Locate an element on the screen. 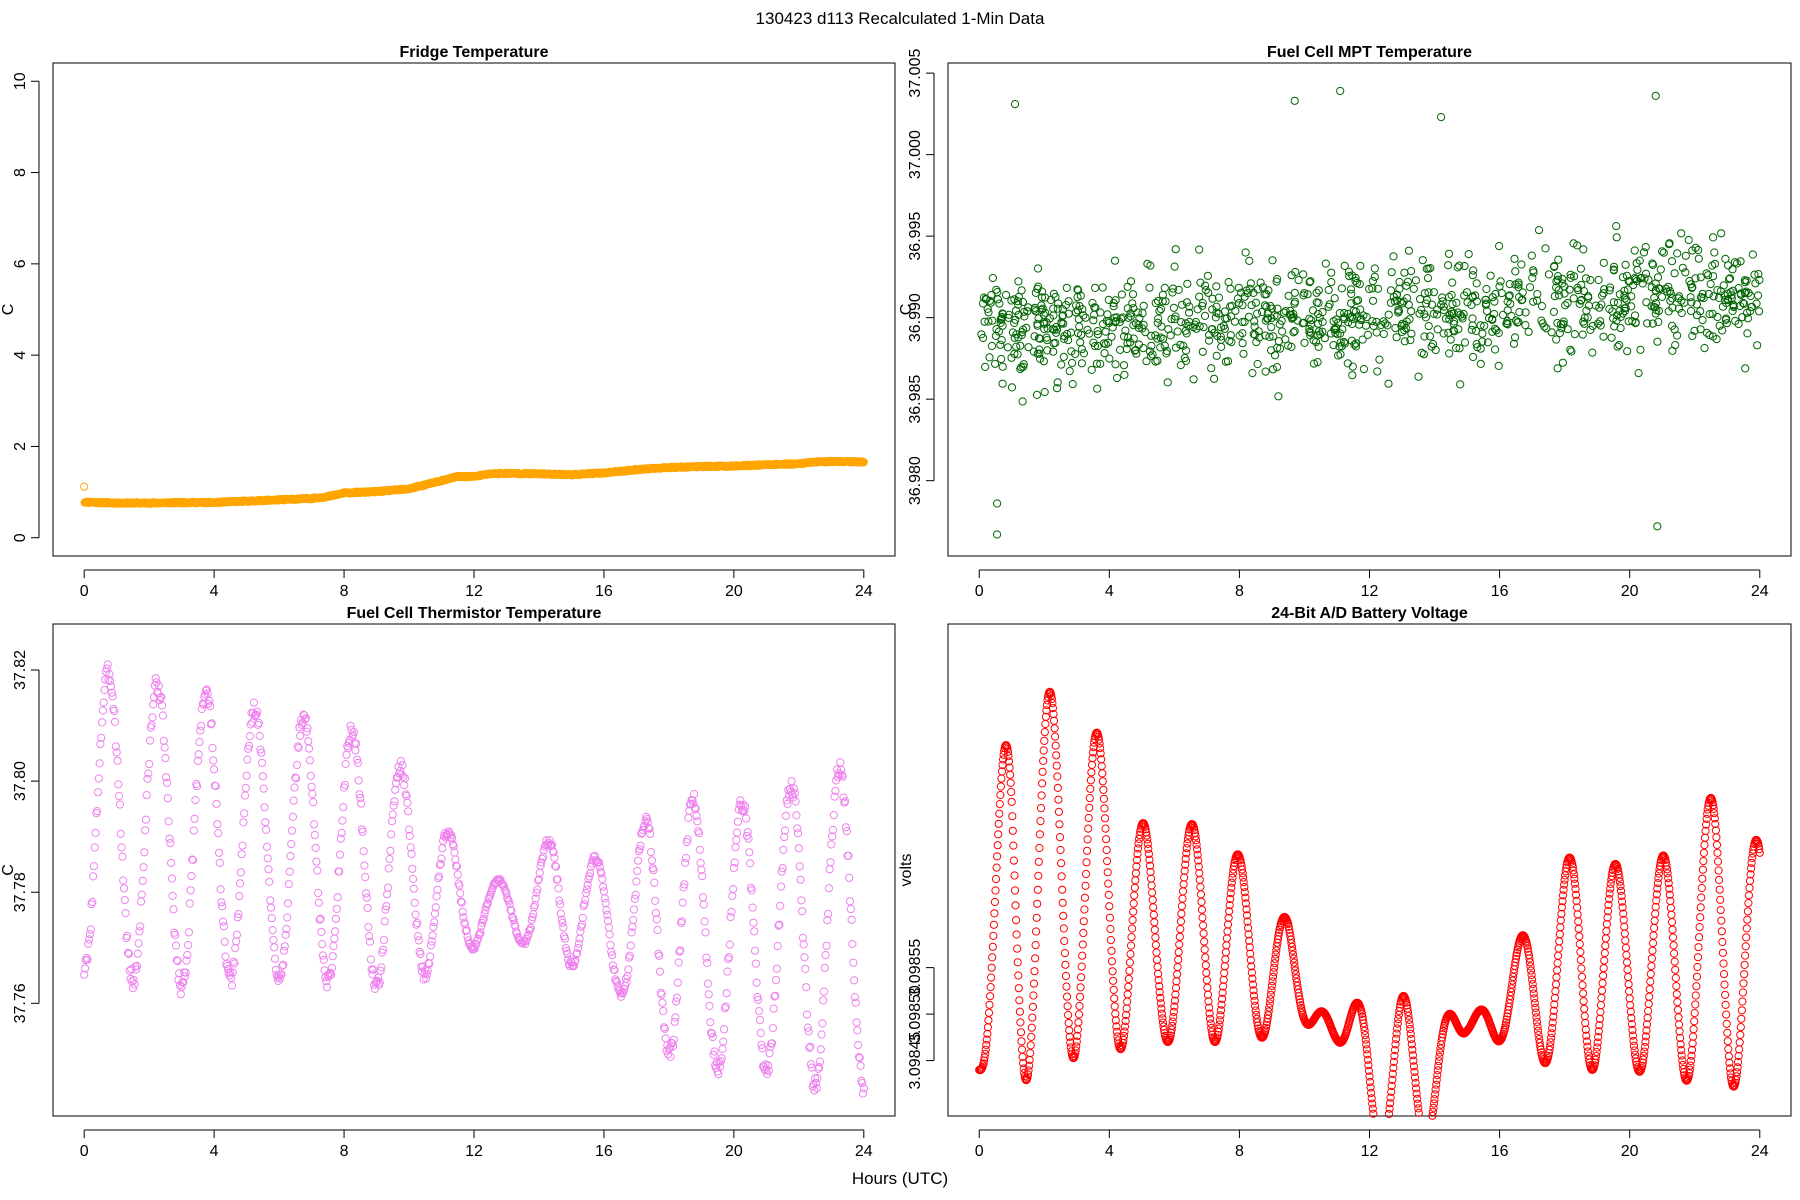 This screenshot has width=1800, height=1200. x-tick-label: 20 is located at coordinates (1630, 591).